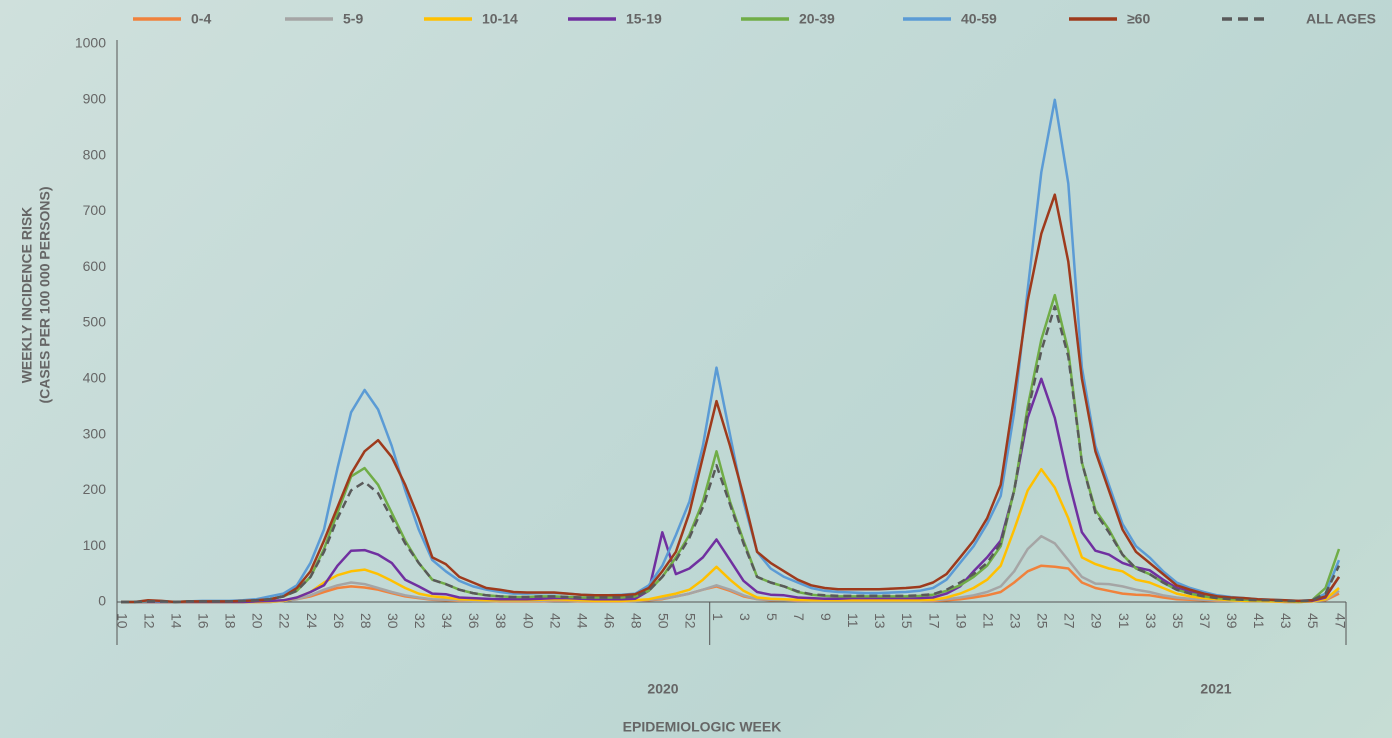 The height and width of the screenshot is (738, 1392). I want to click on x-tick-label: 13, so click(880, 621).